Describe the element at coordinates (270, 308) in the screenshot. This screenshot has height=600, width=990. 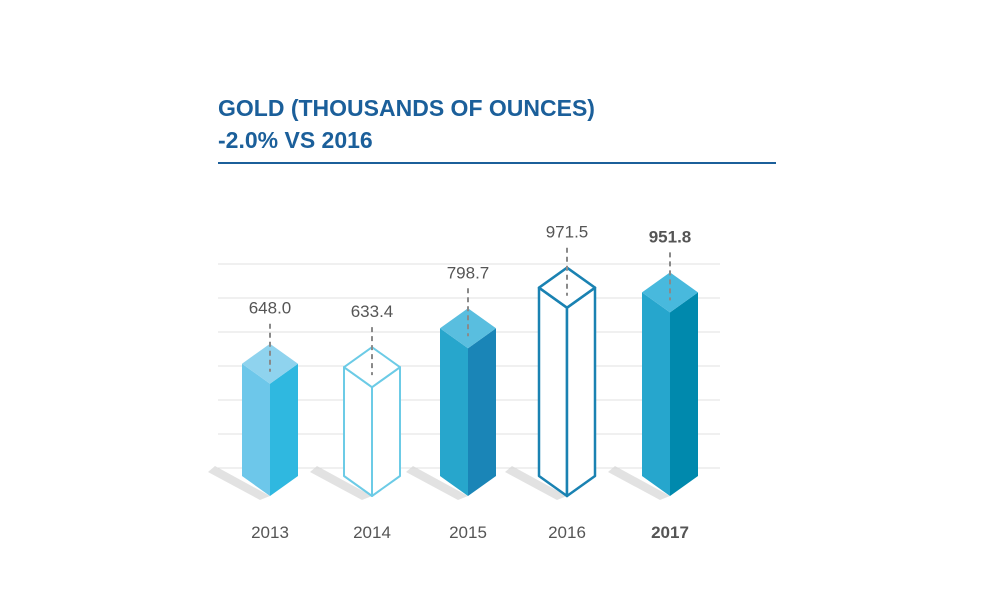
I see `data-label: 648.0` at that location.